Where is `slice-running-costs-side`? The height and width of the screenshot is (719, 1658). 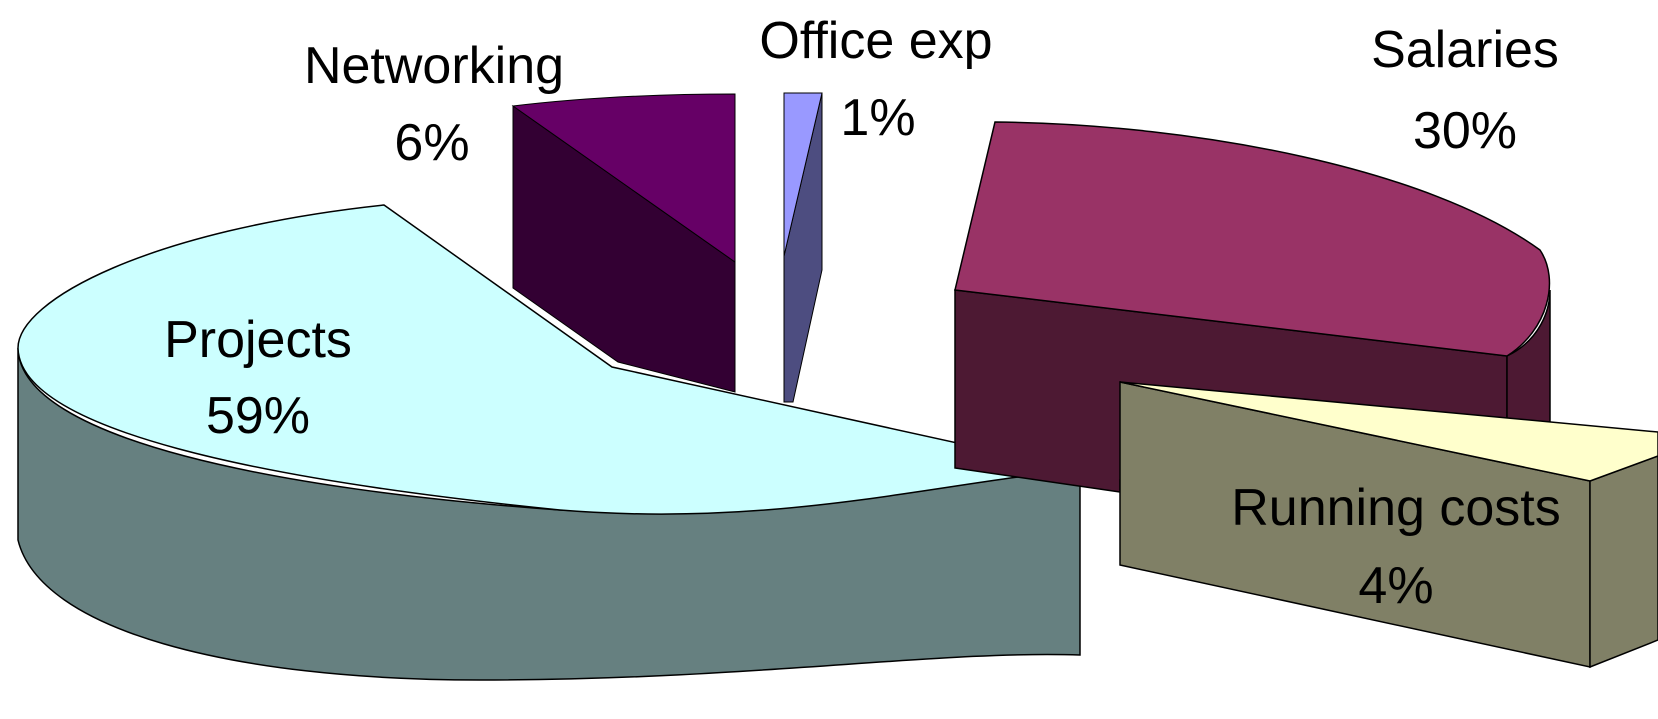 slice-running-costs-side is located at coordinates (1623, 562).